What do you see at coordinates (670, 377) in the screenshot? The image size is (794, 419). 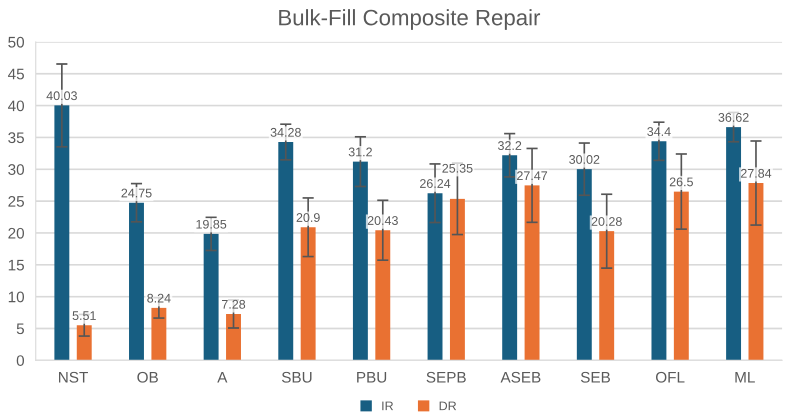 I see `x-tick-label: OFL` at bounding box center [670, 377].